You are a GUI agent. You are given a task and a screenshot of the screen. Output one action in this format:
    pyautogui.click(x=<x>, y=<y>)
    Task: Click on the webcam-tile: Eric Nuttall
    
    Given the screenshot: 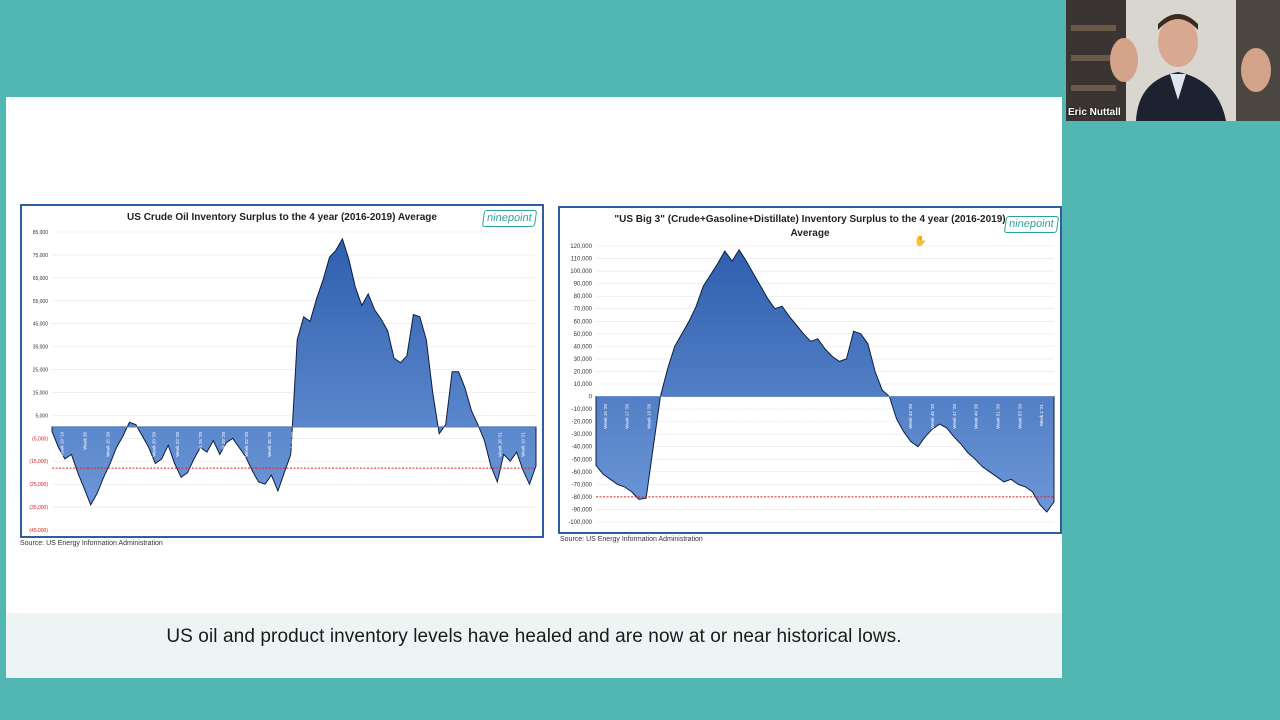 What is the action you would take?
    pyautogui.click(x=1173, y=60)
    